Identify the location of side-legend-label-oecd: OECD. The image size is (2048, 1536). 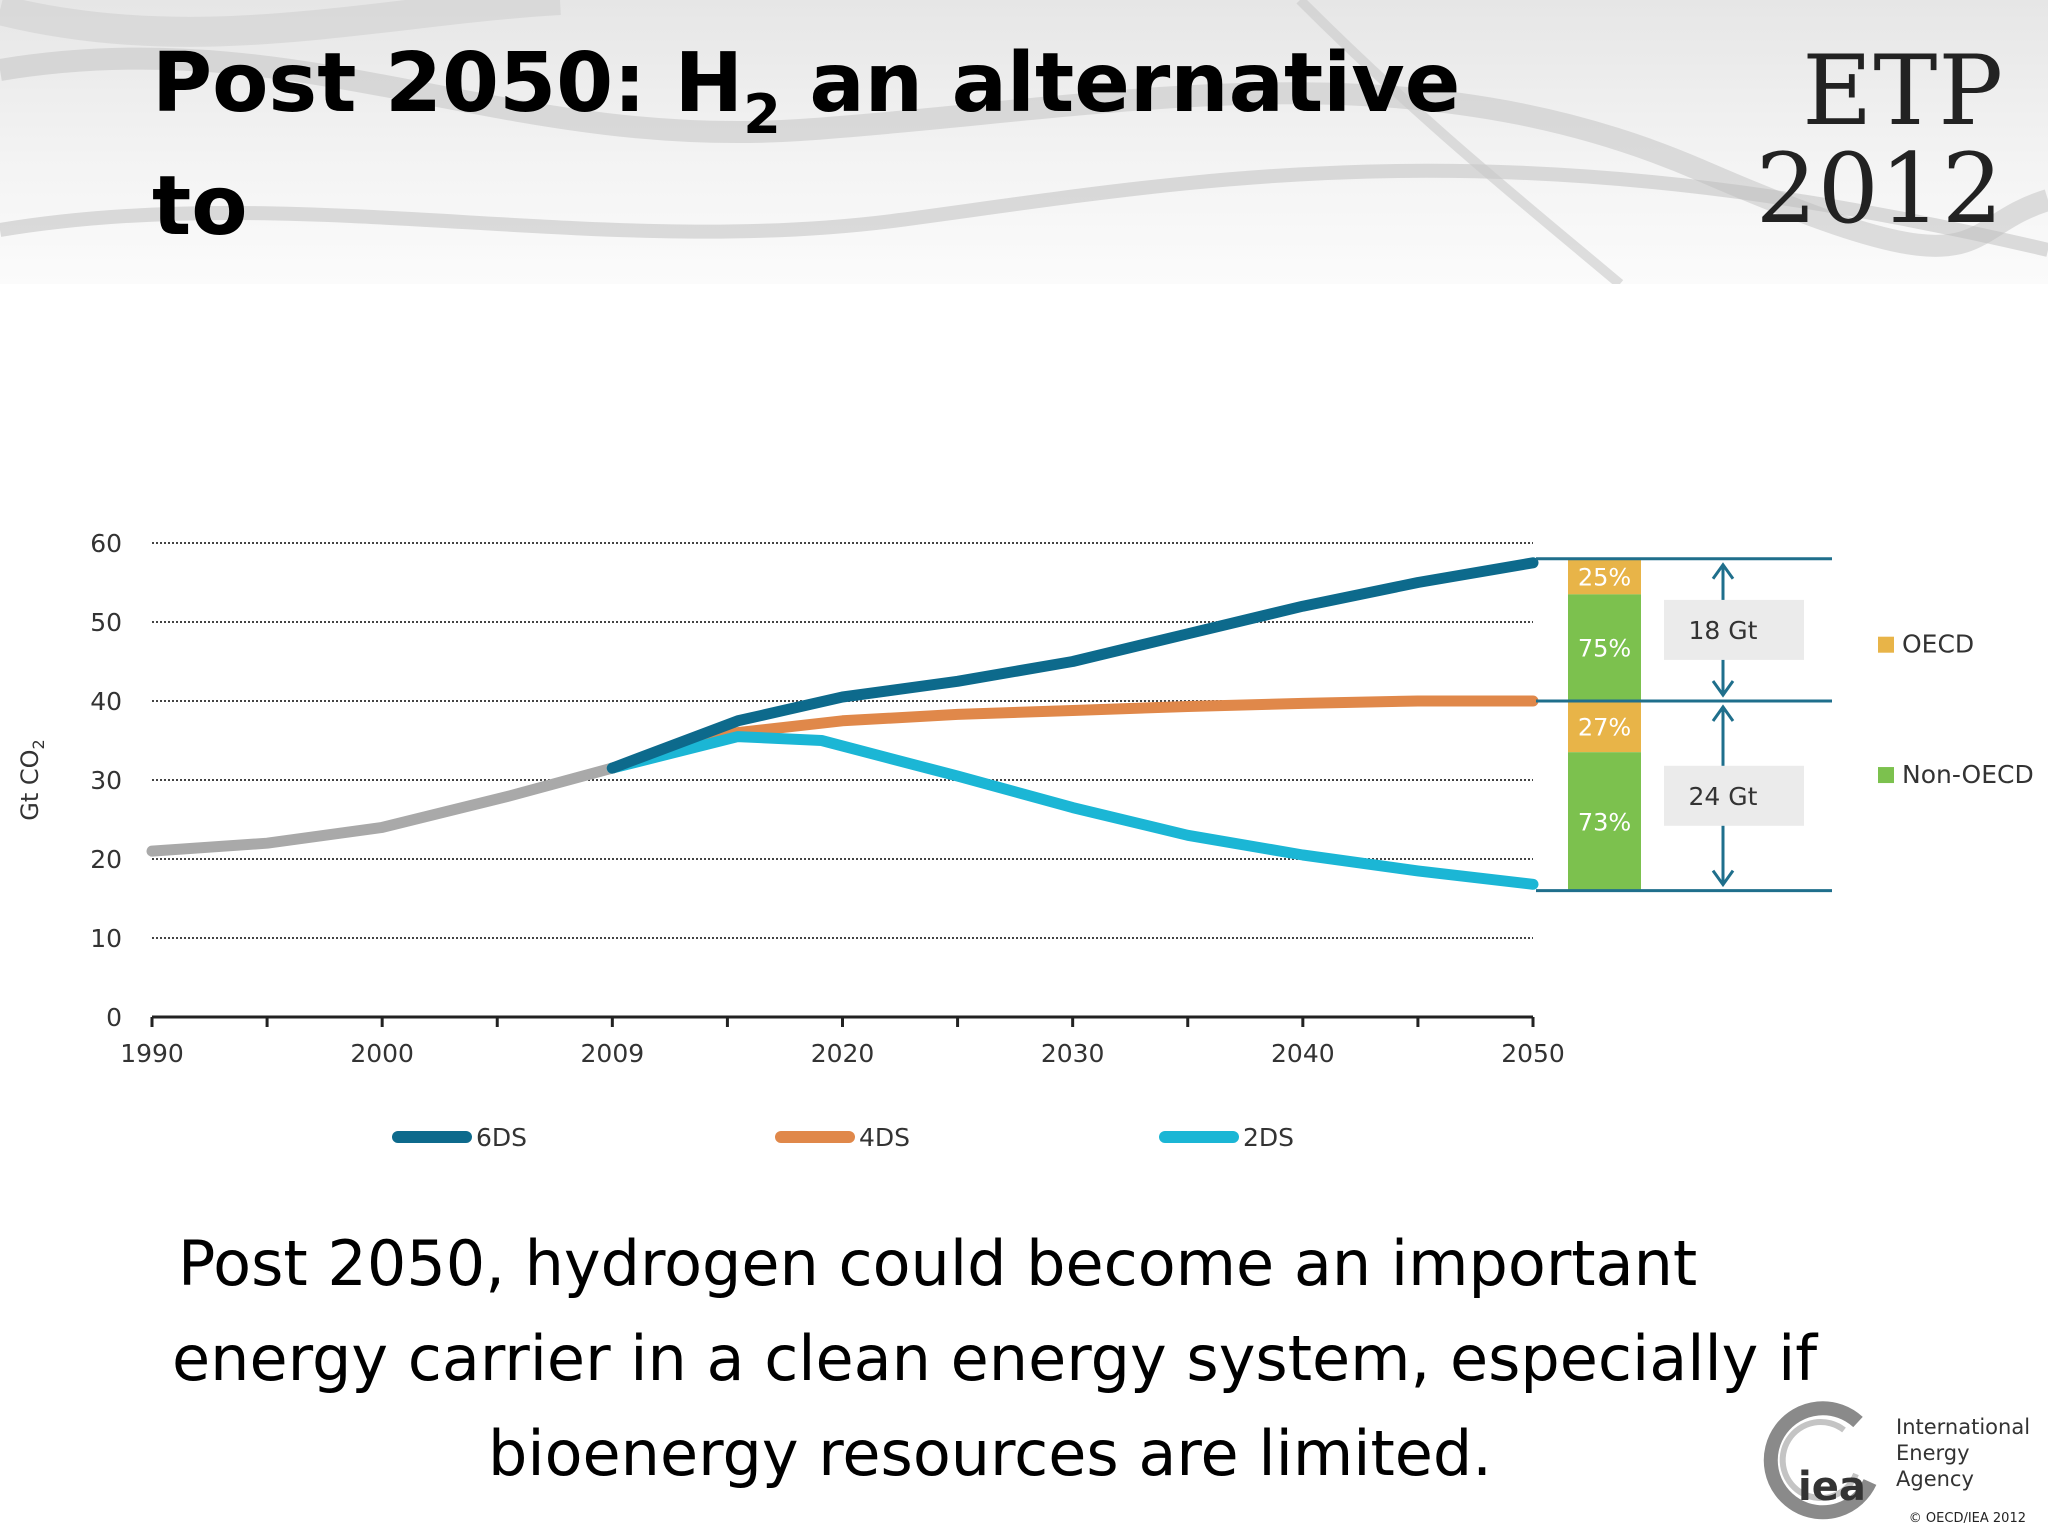
(1938, 644).